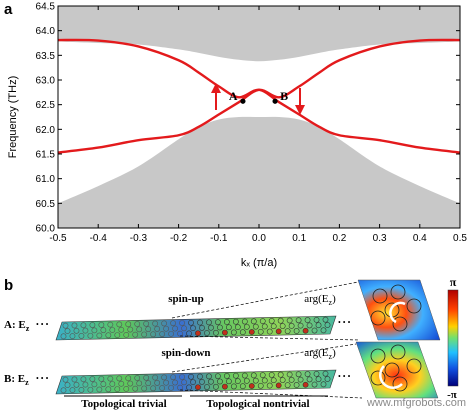 This screenshot has height=411, width=472. I want to click on row-a-dots-left: • • •, so click(42, 324).